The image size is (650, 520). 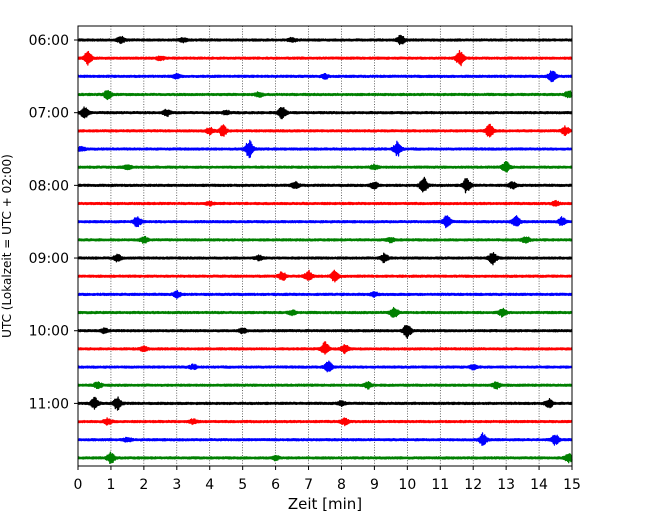 What do you see at coordinates (53, 222) in the screenshot?
I see `y-axis-ticks: 06:00 07:00 08:00 09:00 10:00 11:00` at bounding box center [53, 222].